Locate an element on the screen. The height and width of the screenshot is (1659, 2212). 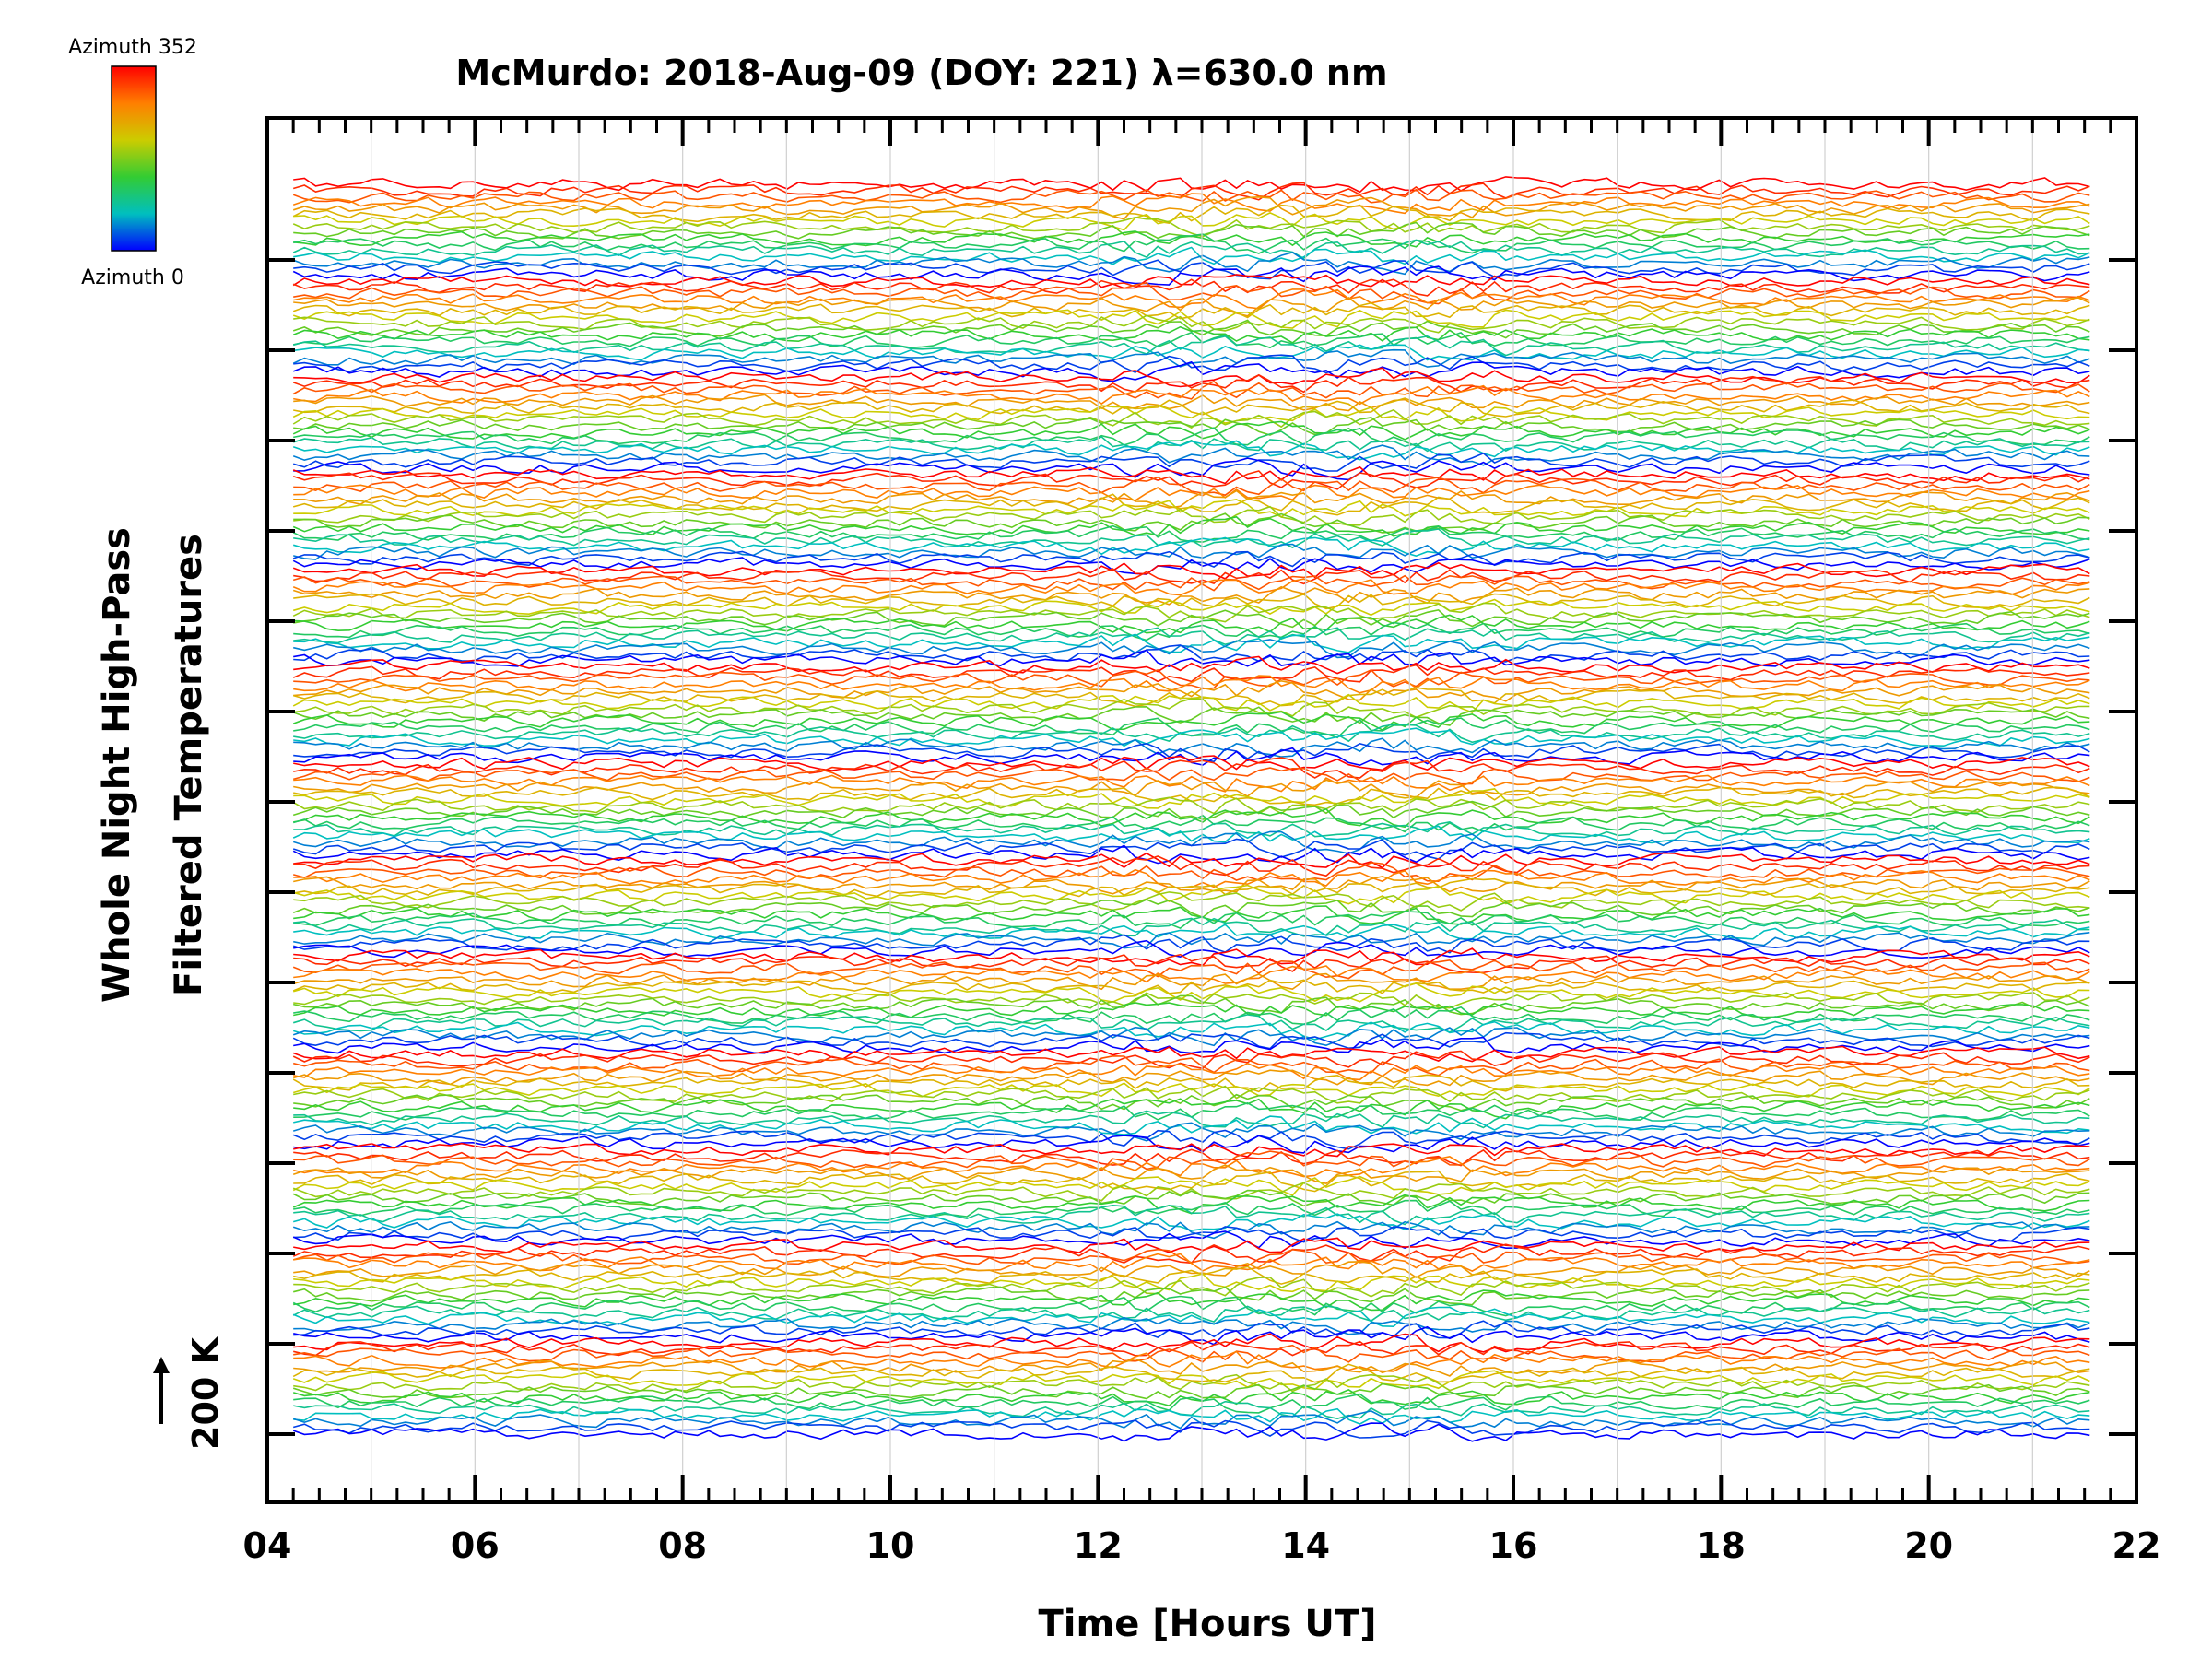
x-tick-label: 10 is located at coordinates (890, 1545).